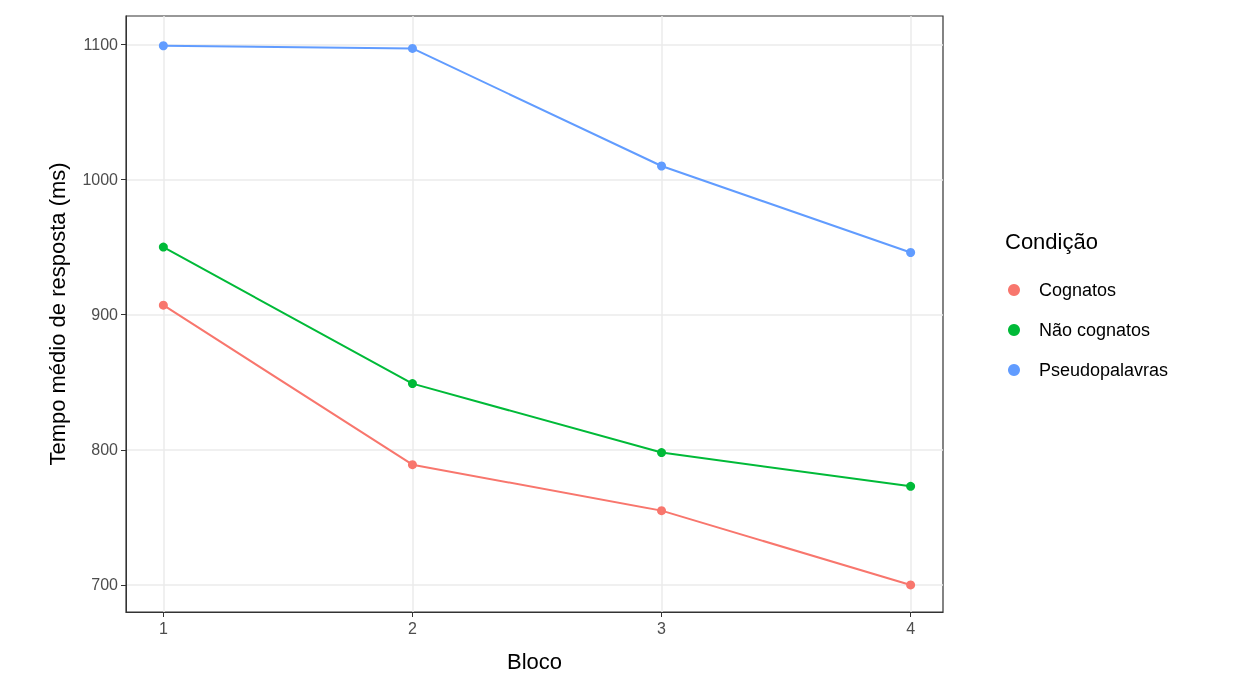 The height and width of the screenshot is (692, 1247). I want to click on legend-label: Cognatos, so click(1078, 290).